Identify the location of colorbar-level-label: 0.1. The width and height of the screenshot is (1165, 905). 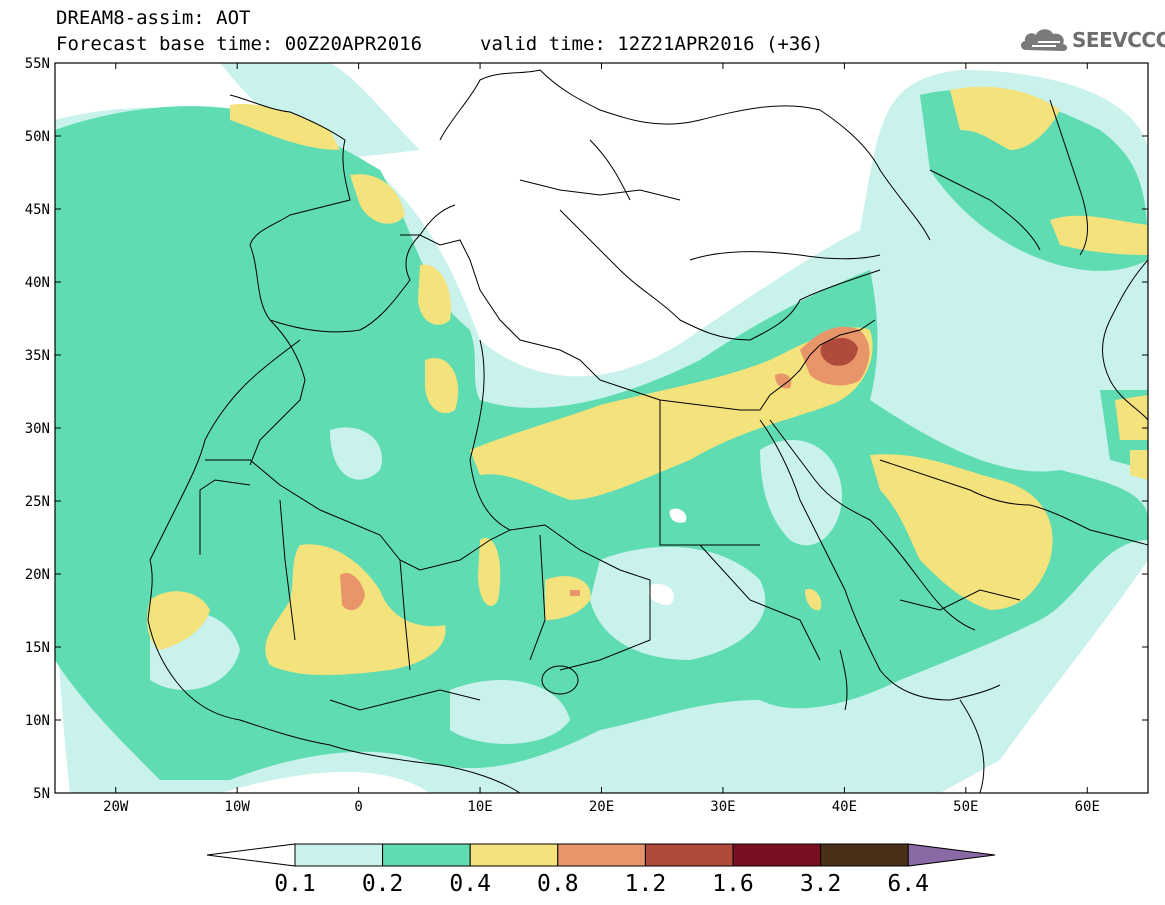
(295, 884).